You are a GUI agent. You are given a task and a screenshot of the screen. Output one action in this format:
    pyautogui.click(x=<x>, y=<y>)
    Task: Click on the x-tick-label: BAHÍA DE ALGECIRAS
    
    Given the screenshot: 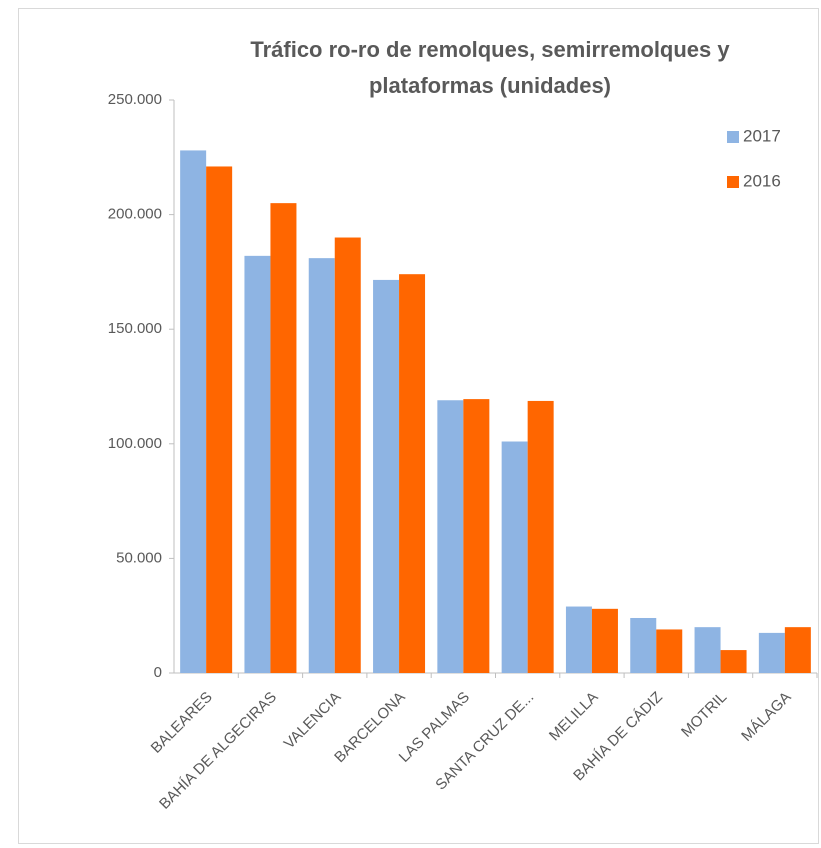 What is the action you would take?
    pyautogui.click(x=218, y=751)
    